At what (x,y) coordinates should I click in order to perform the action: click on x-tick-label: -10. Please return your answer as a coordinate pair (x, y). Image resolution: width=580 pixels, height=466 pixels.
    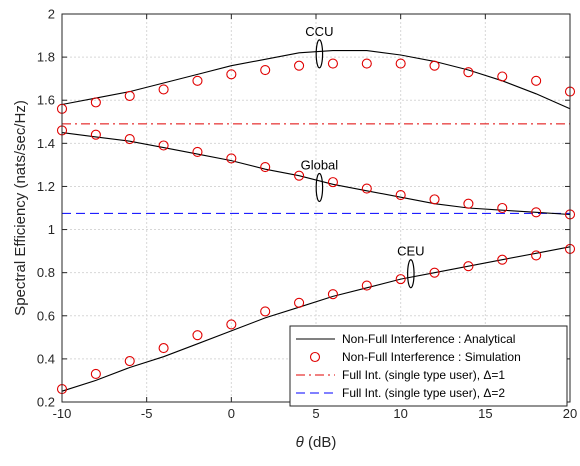
    Looking at the image, I should click on (62, 413).